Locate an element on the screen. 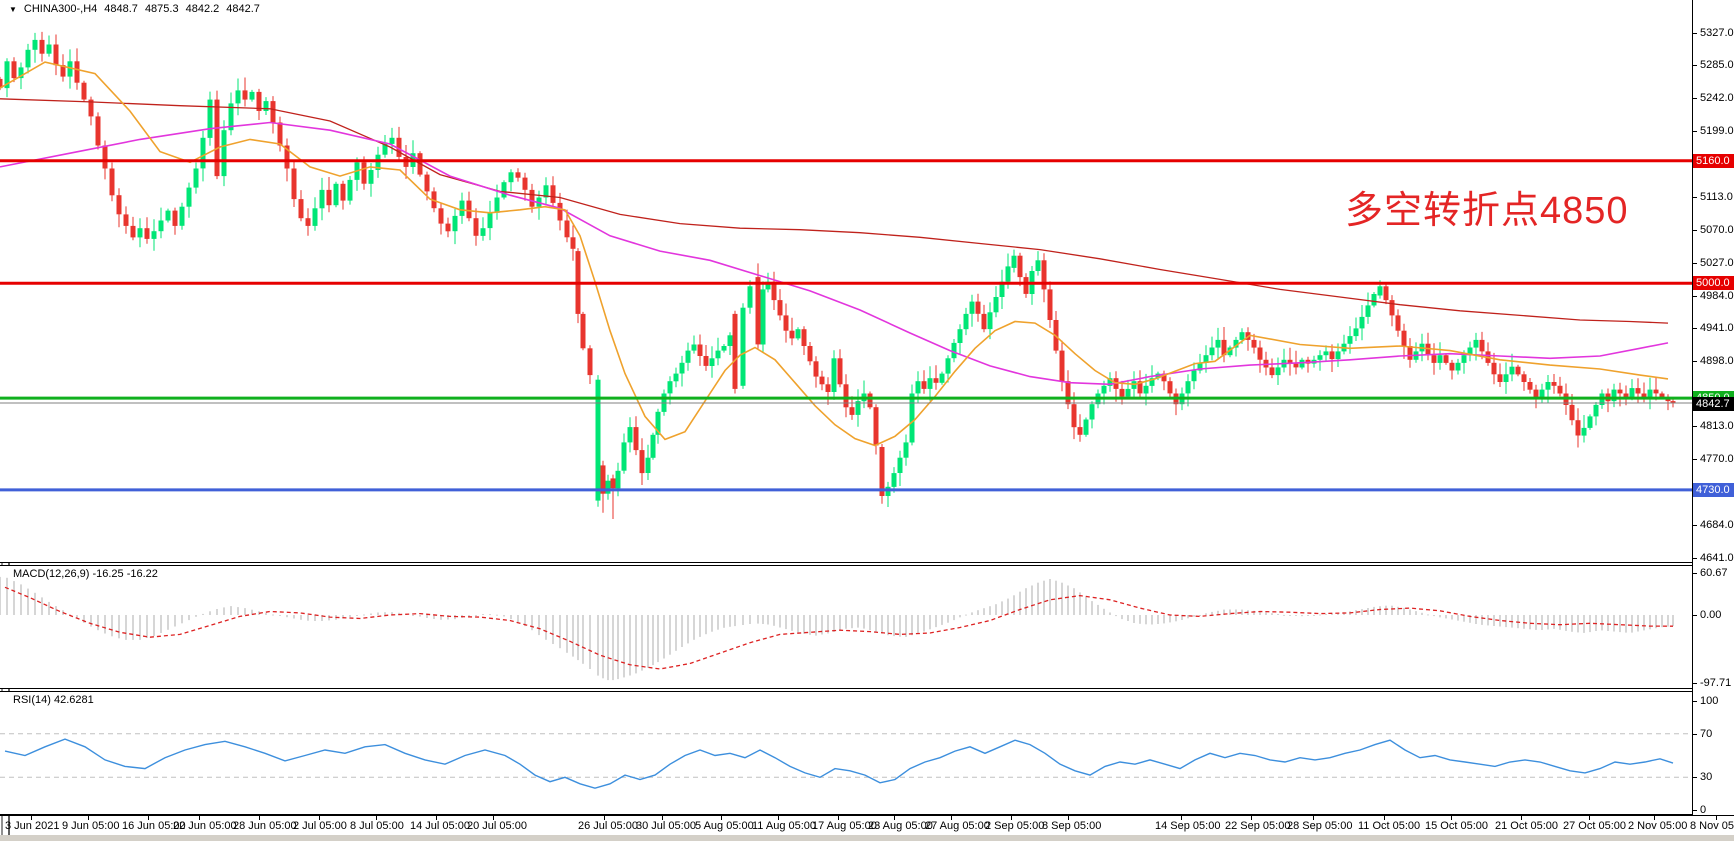 This screenshot has width=1734, height=841. macd-panel is located at coordinates (846, 627).